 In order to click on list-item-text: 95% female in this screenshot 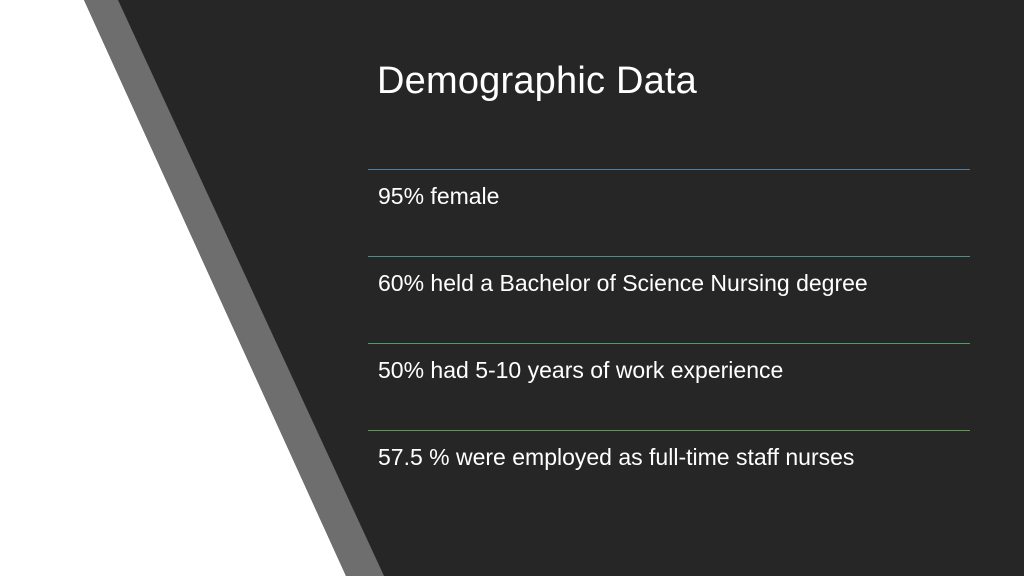, I will do `click(439, 196)`.